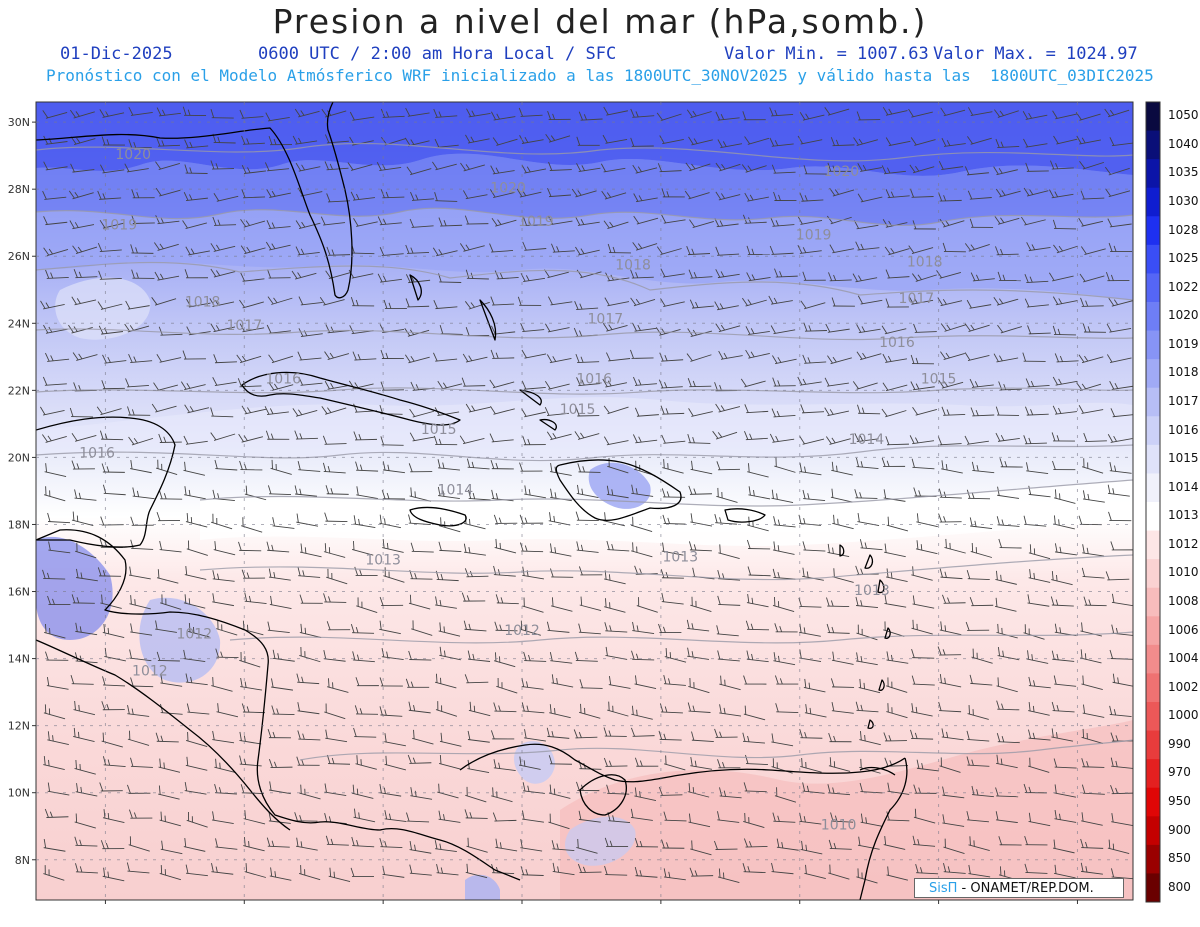  Describe the element at coordinates (1183, 715) in the screenshot. I see `colorbar-label: 1000` at that location.